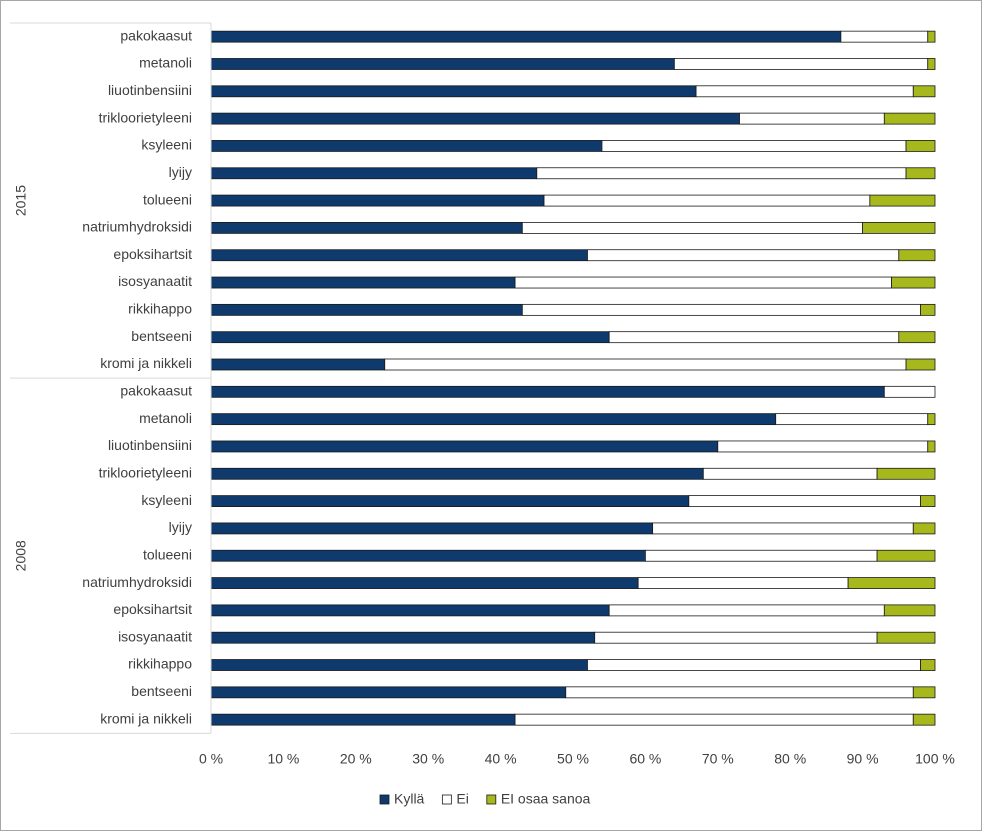  What do you see at coordinates (211, 759) in the screenshot?
I see `x-tick-label: 0 %` at bounding box center [211, 759].